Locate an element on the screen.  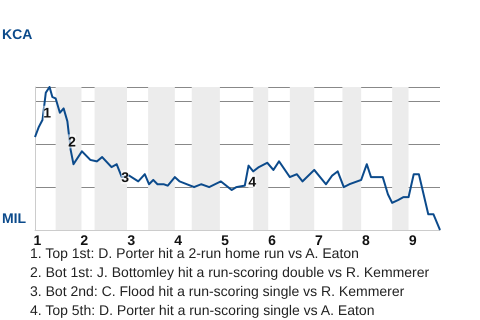
text: 2. Bot 1st: J. Bottomley hit a run-scoring double vs R. Kemmerer is located at coordinates (230, 272).